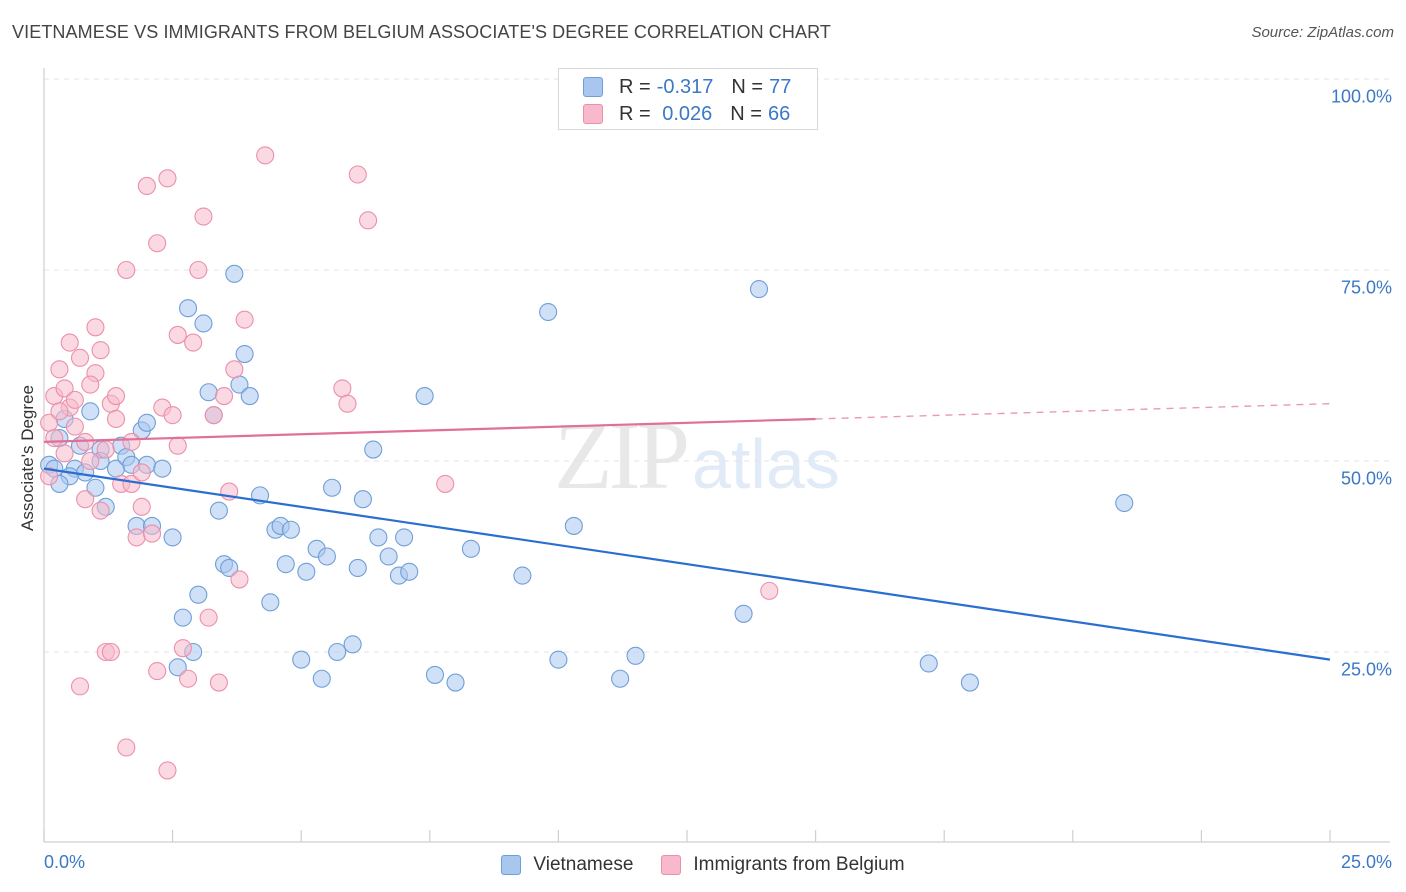 Image resolution: width=1406 pixels, height=892 pixels. What do you see at coordinates (780, 86) in the screenshot?
I see `n-value: 77` at bounding box center [780, 86].